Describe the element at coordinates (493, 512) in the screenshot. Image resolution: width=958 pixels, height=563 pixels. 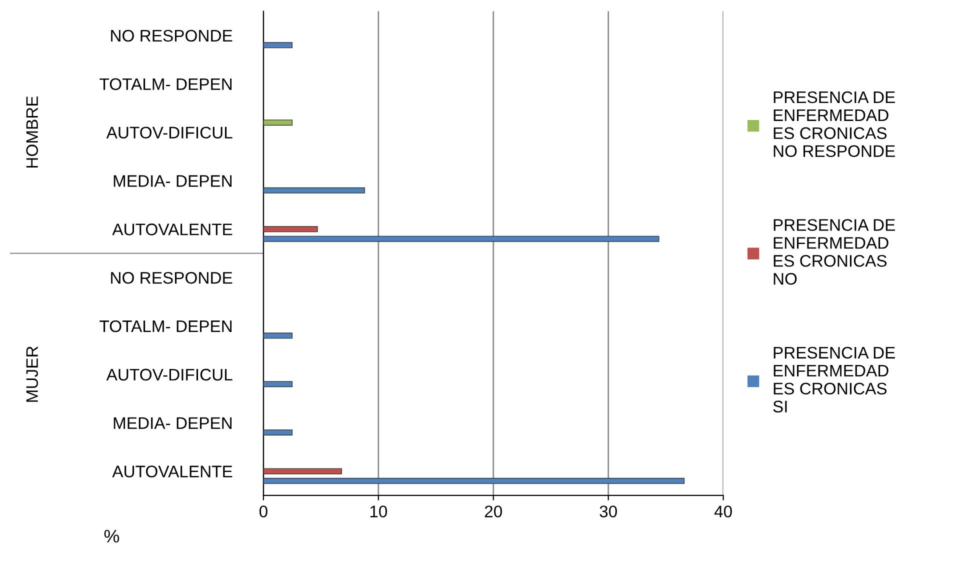
I see `x-tick-label: 20` at that location.